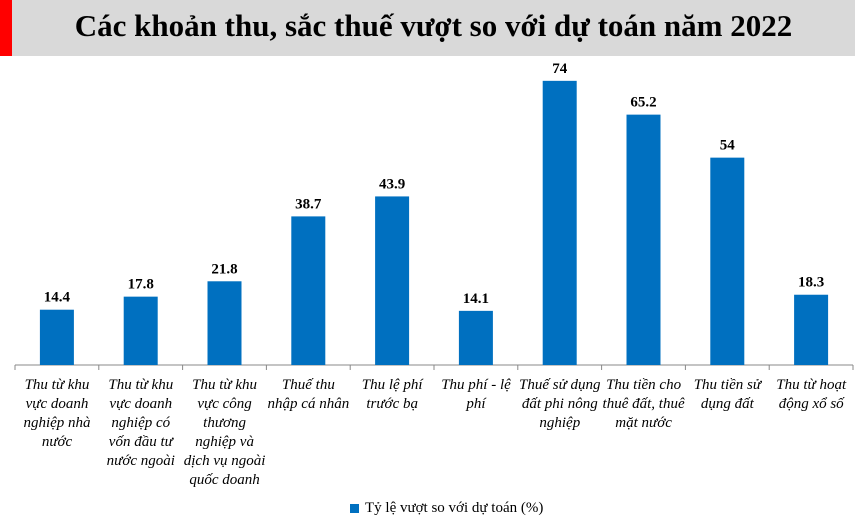  What do you see at coordinates (308, 204) in the screenshot?
I see `data-label: 38.7` at bounding box center [308, 204].